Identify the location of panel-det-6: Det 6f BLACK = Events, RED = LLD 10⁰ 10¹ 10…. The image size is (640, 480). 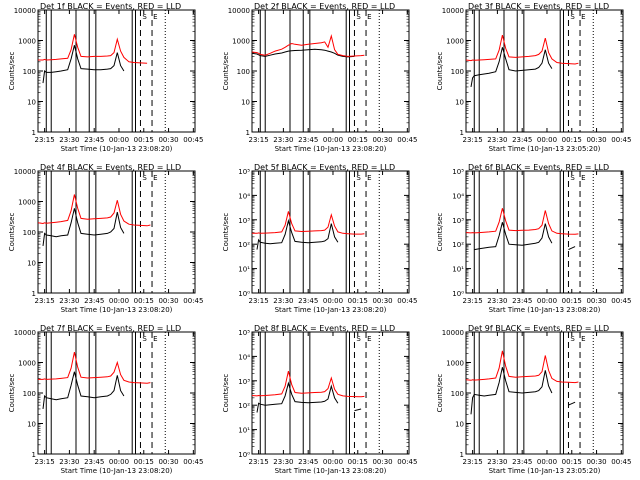
(533, 238).